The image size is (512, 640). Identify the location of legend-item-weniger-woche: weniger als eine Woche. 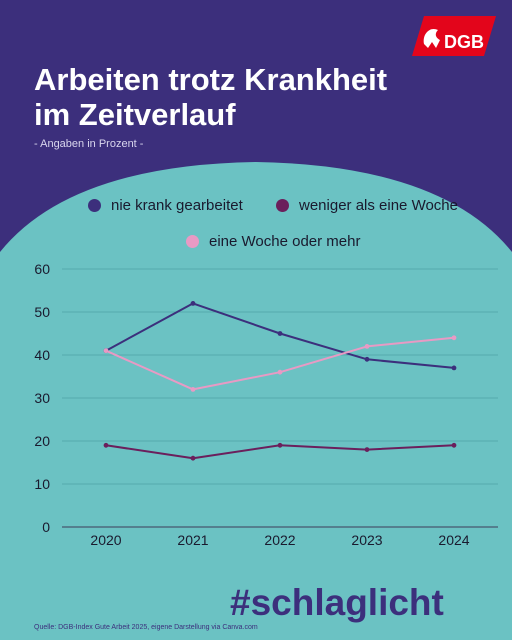
(367, 205).